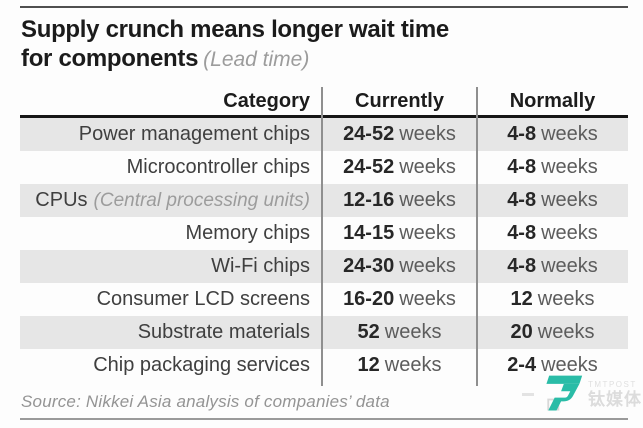  Describe the element at coordinates (194, 134) in the screenshot. I see `category-cell: Power management chips` at that location.